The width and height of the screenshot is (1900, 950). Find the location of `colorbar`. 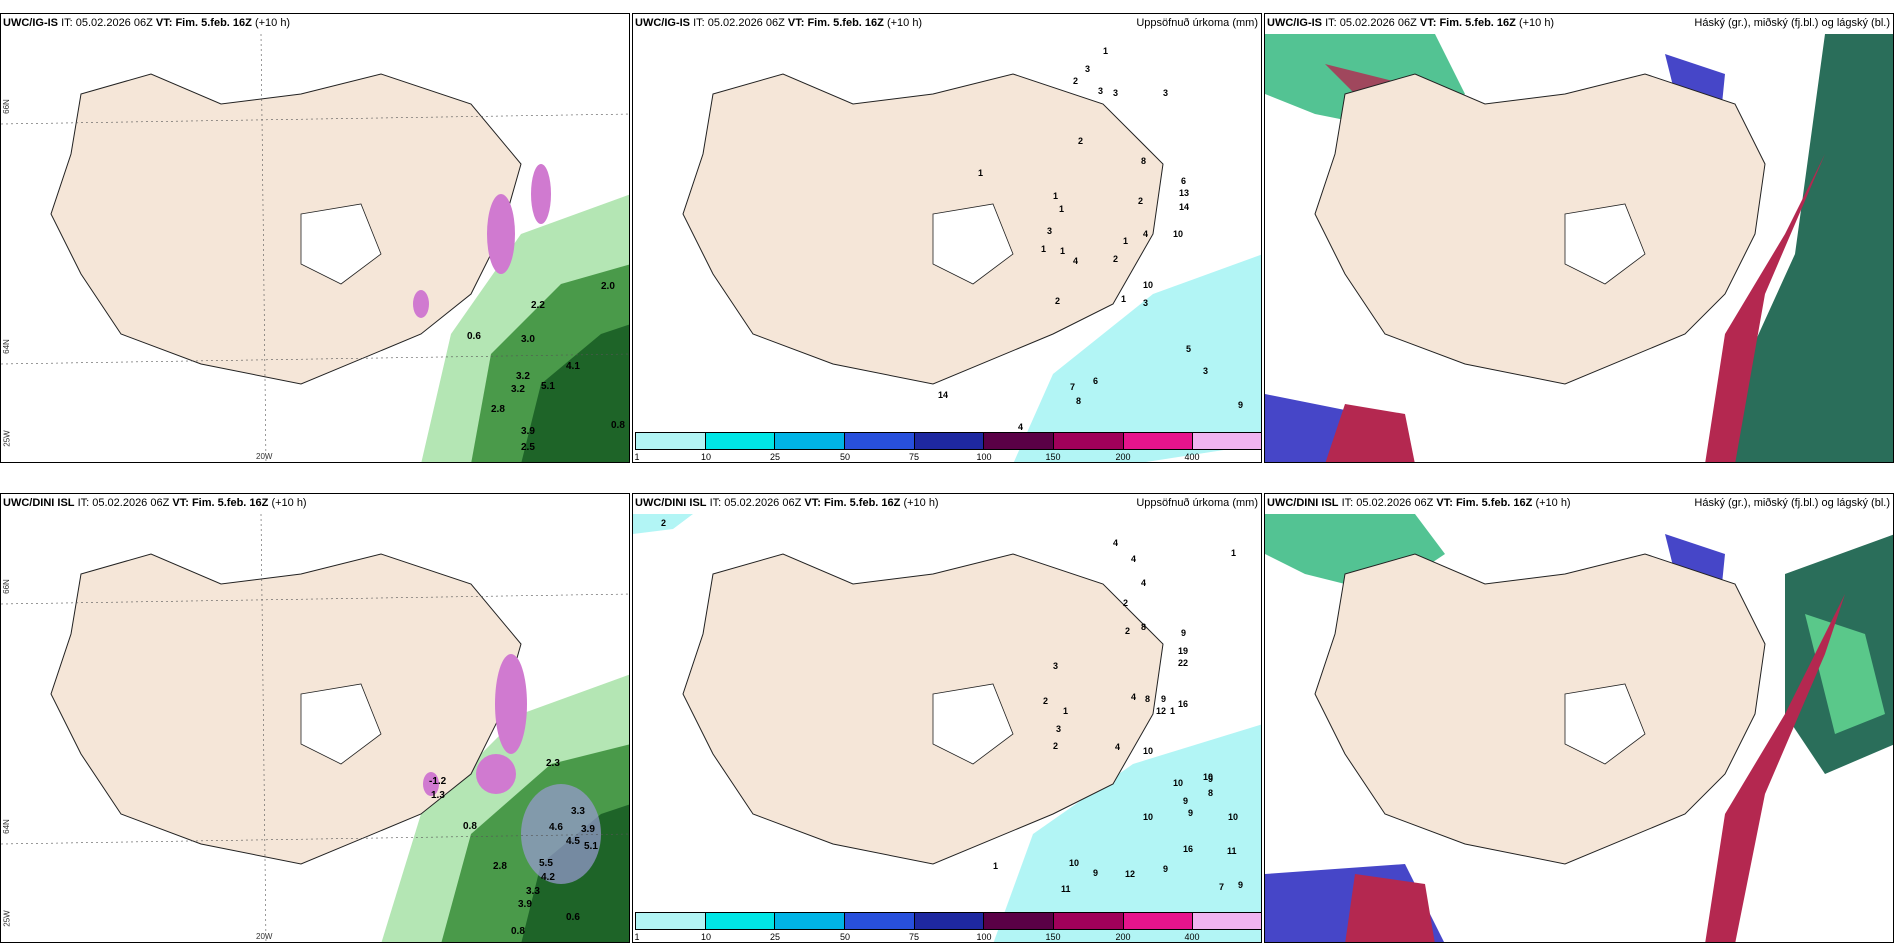

colorbar is located at coordinates (948, 921).